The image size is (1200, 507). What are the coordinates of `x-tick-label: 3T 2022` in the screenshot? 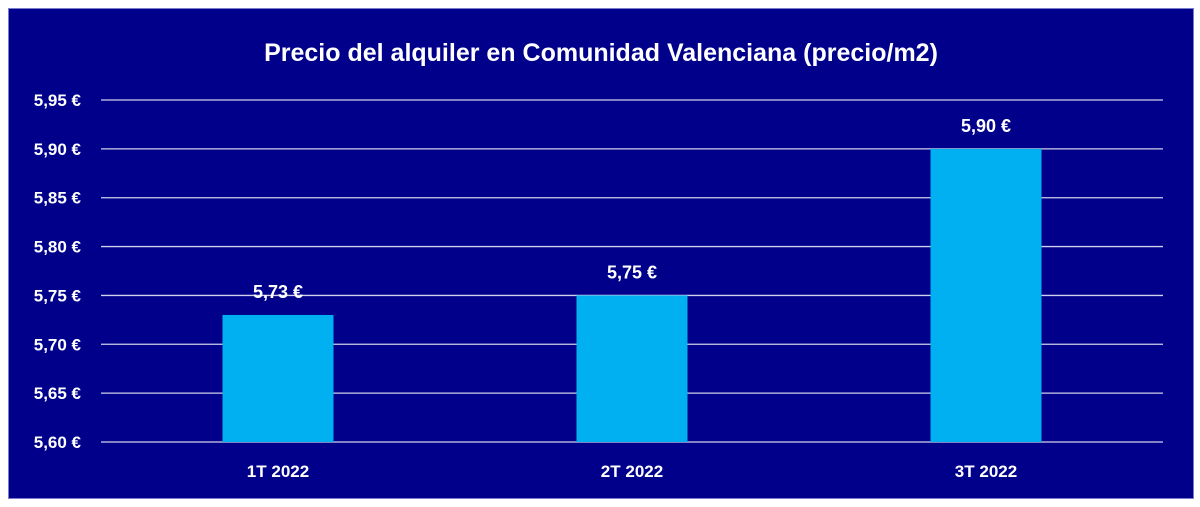 It's located at (986, 471).